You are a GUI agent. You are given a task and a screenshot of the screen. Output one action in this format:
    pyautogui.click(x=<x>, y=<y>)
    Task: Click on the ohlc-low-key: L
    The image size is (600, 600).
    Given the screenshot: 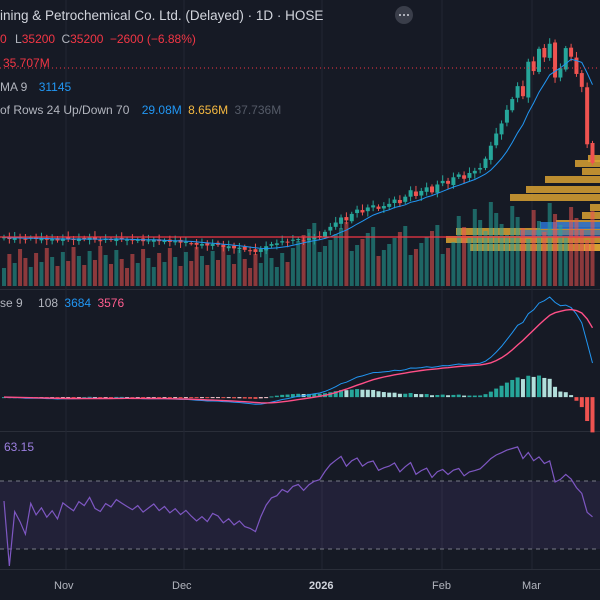 What is the action you would take?
    pyautogui.click(x=18, y=39)
    